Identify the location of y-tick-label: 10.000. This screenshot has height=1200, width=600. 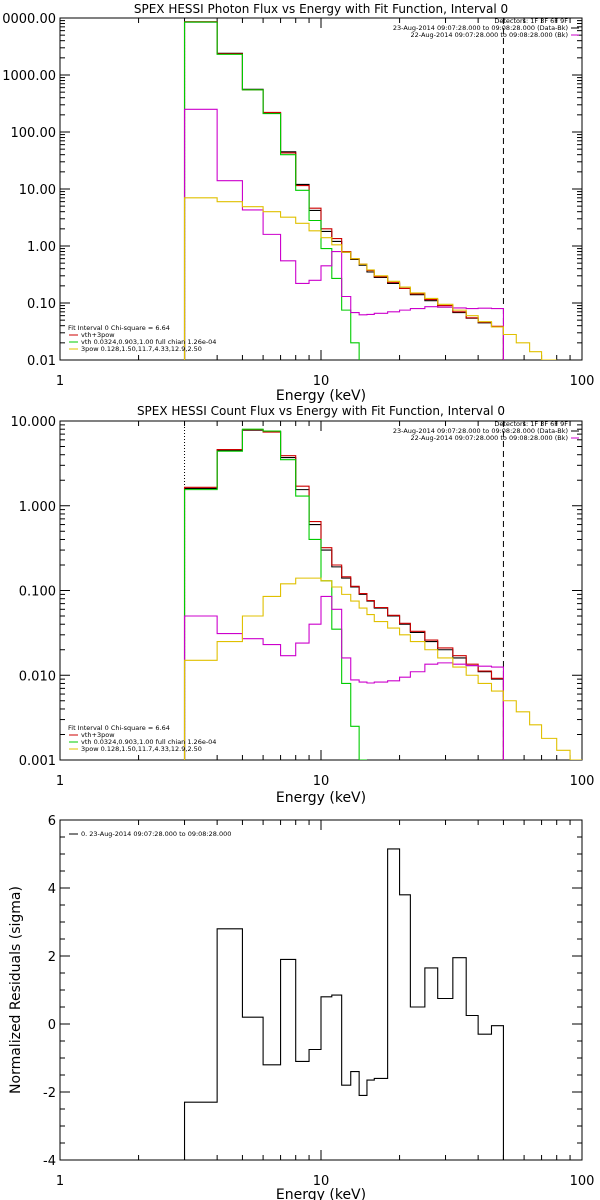
(34, 422).